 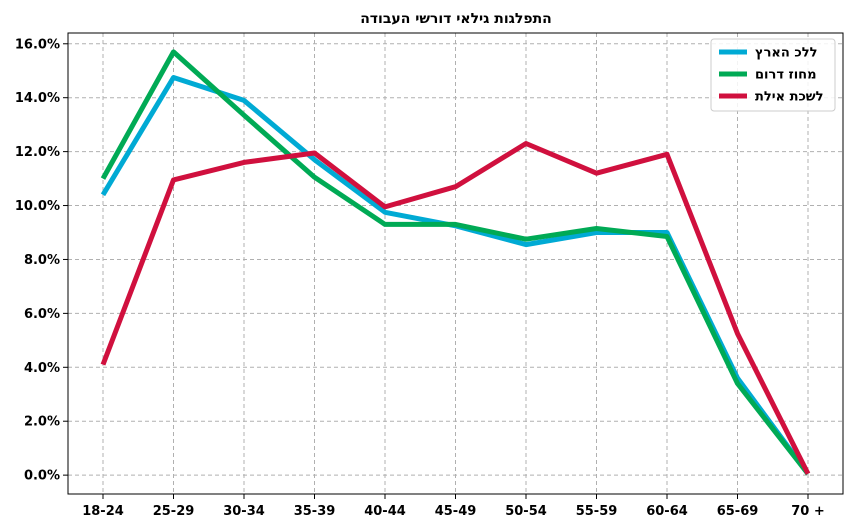 I want to click on x-tick-label: 70 +, so click(x=808, y=511).